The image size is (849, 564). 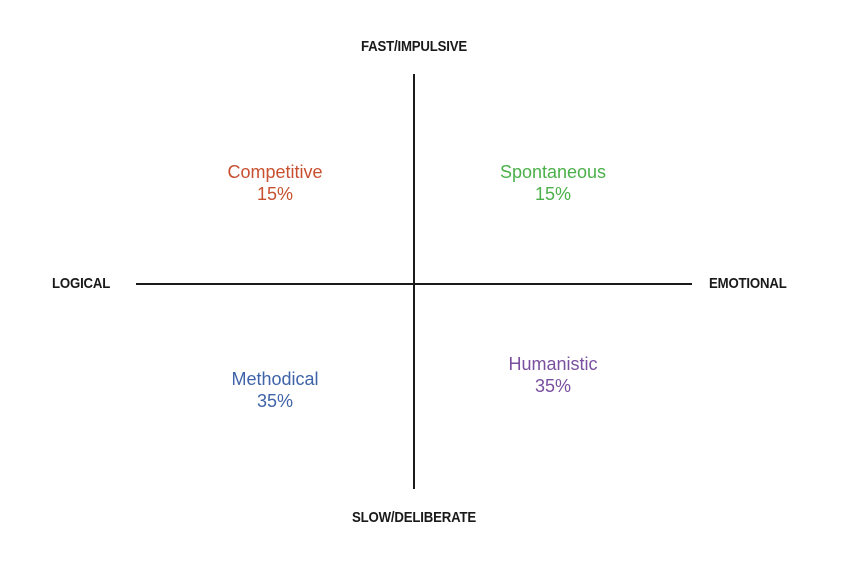 I want to click on axis-label-left: LOGICAL, so click(x=81, y=283).